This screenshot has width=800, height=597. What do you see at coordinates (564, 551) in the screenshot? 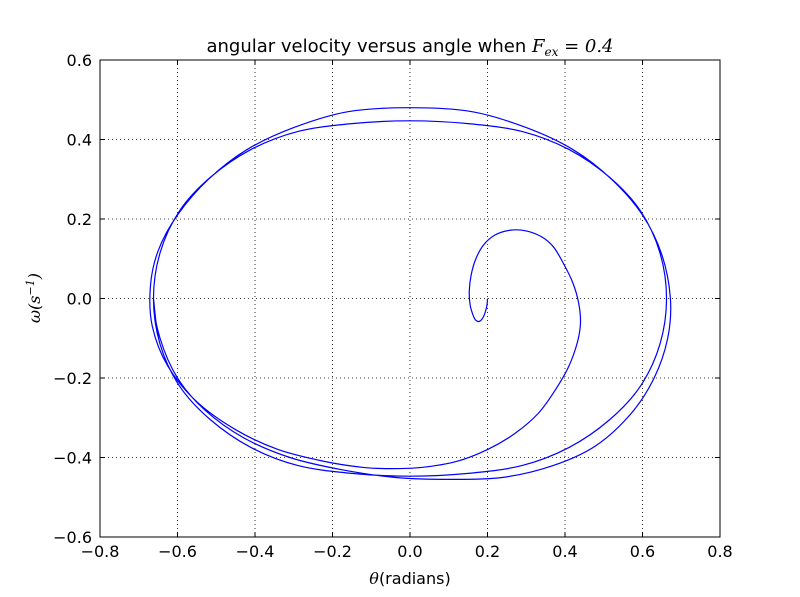
I see `x-tick-label: 0.4` at bounding box center [564, 551].